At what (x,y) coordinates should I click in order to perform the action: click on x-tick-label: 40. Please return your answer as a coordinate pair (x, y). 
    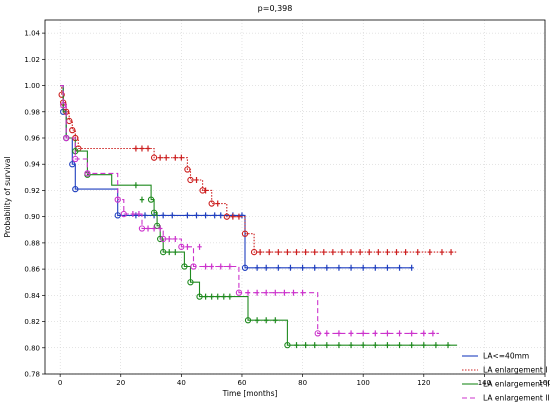
    Looking at the image, I should click on (181, 383).